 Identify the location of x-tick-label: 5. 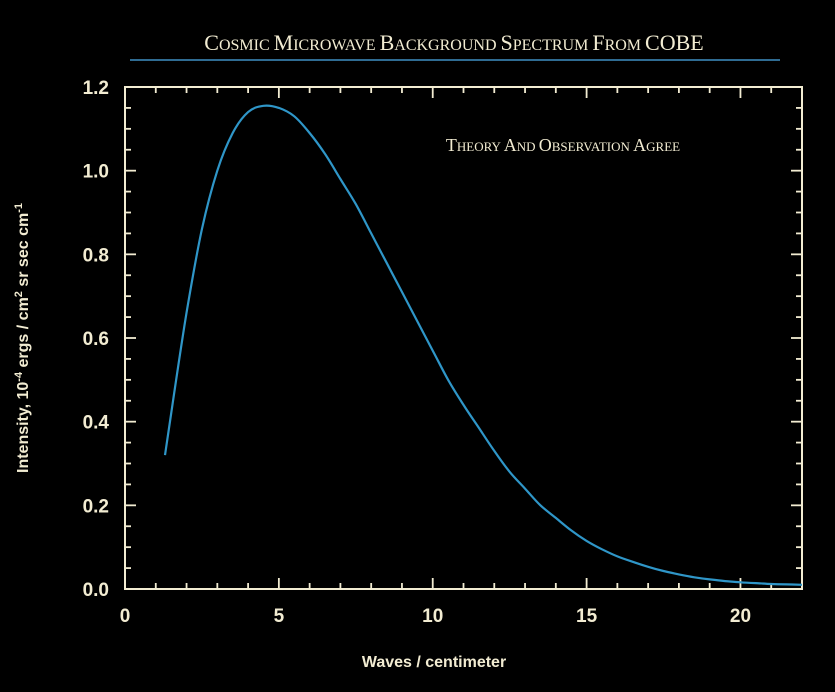
(279, 616).